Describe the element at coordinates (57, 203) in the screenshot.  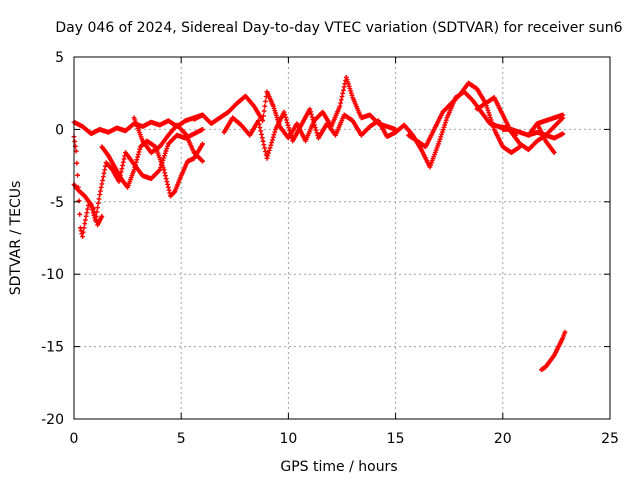
I see `y-tick-label: -5` at that location.